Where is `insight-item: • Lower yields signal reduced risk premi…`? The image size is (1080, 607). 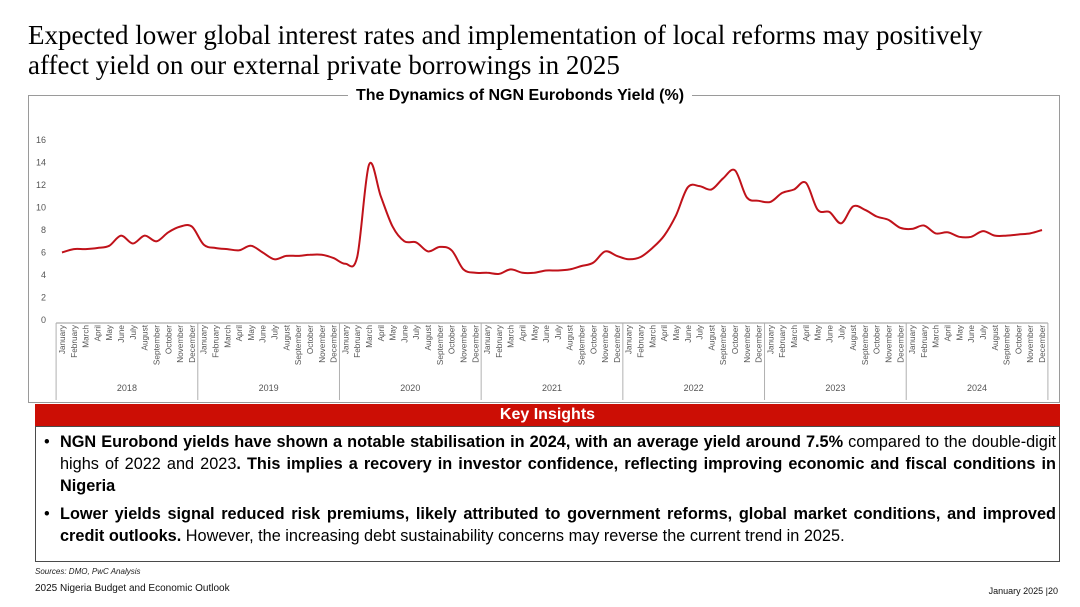 insight-item: • Lower yields signal reduced risk premi… is located at coordinates (550, 525).